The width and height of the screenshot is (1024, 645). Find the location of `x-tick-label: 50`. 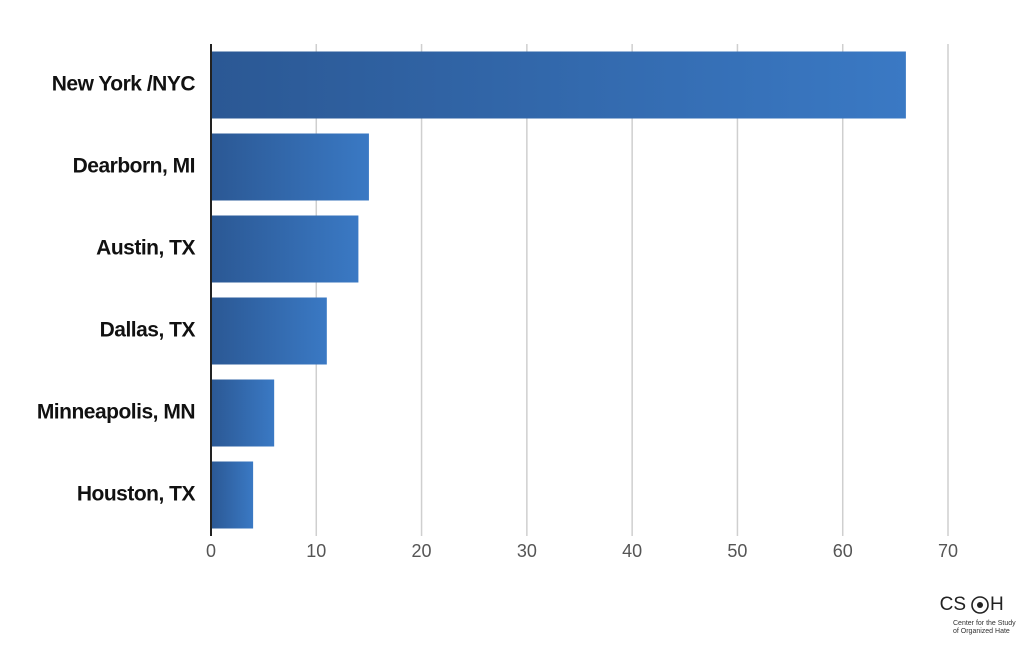

x-tick-label: 50 is located at coordinates (737, 551).